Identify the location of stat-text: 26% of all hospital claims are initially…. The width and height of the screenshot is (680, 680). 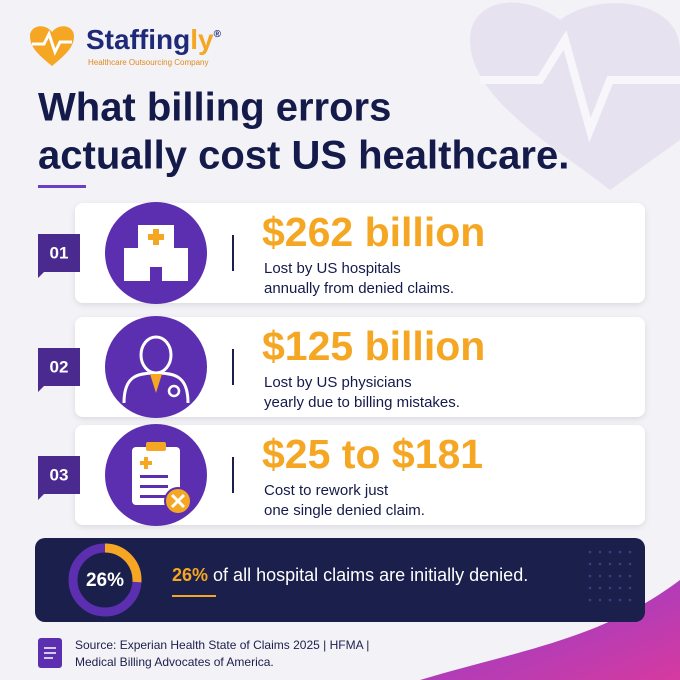
(350, 575).